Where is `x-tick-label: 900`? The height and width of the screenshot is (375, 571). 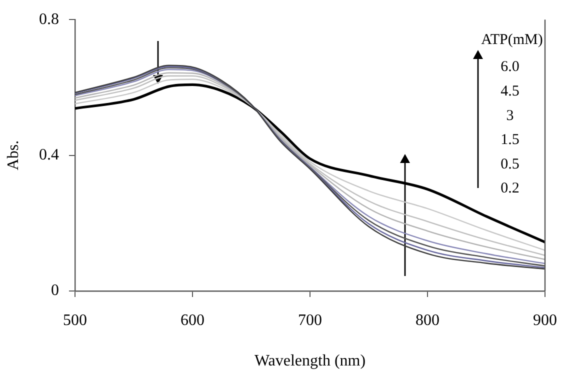
x-tick-label: 900 is located at coordinates (545, 320).